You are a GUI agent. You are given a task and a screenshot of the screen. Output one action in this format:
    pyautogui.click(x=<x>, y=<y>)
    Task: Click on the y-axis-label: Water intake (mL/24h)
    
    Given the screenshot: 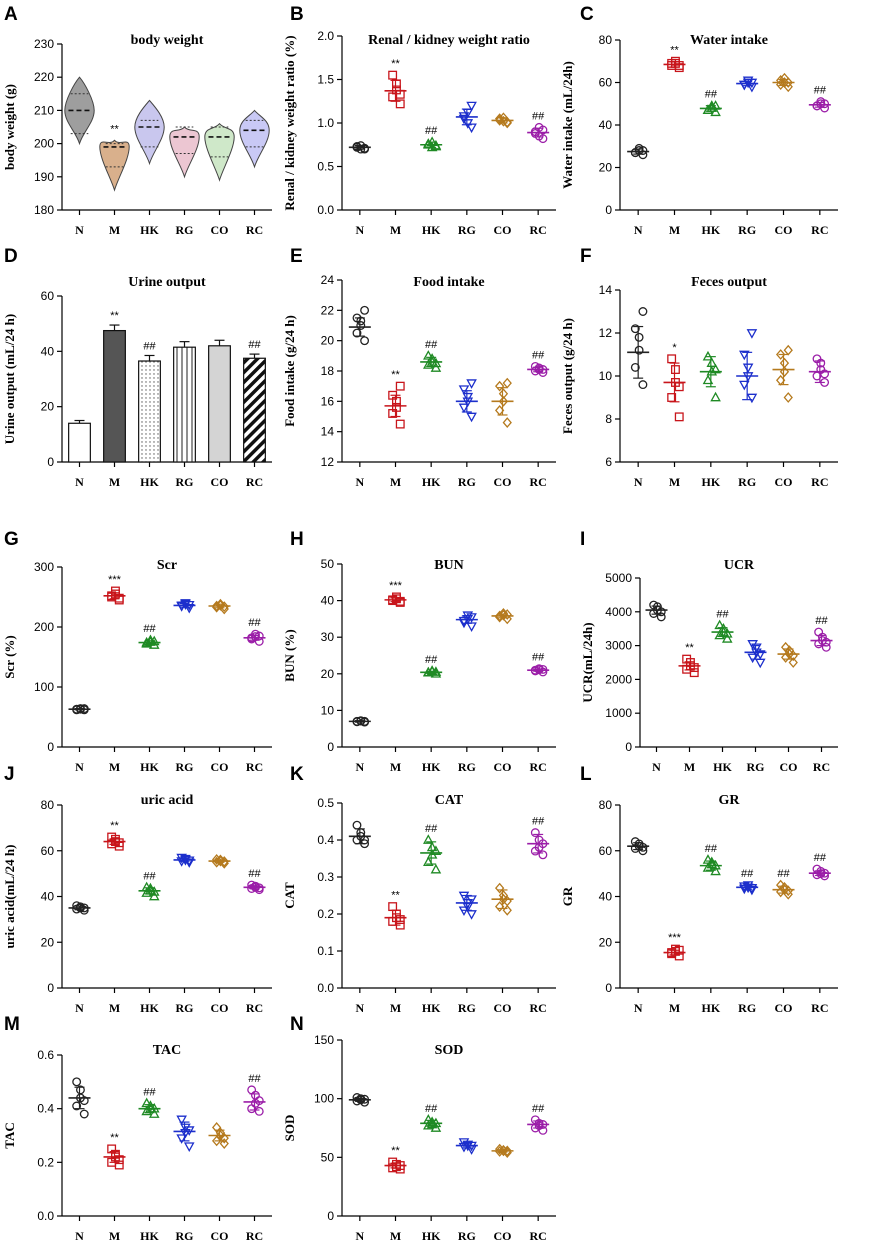 What is the action you would take?
    pyautogui.click(x=567, y=125)
    